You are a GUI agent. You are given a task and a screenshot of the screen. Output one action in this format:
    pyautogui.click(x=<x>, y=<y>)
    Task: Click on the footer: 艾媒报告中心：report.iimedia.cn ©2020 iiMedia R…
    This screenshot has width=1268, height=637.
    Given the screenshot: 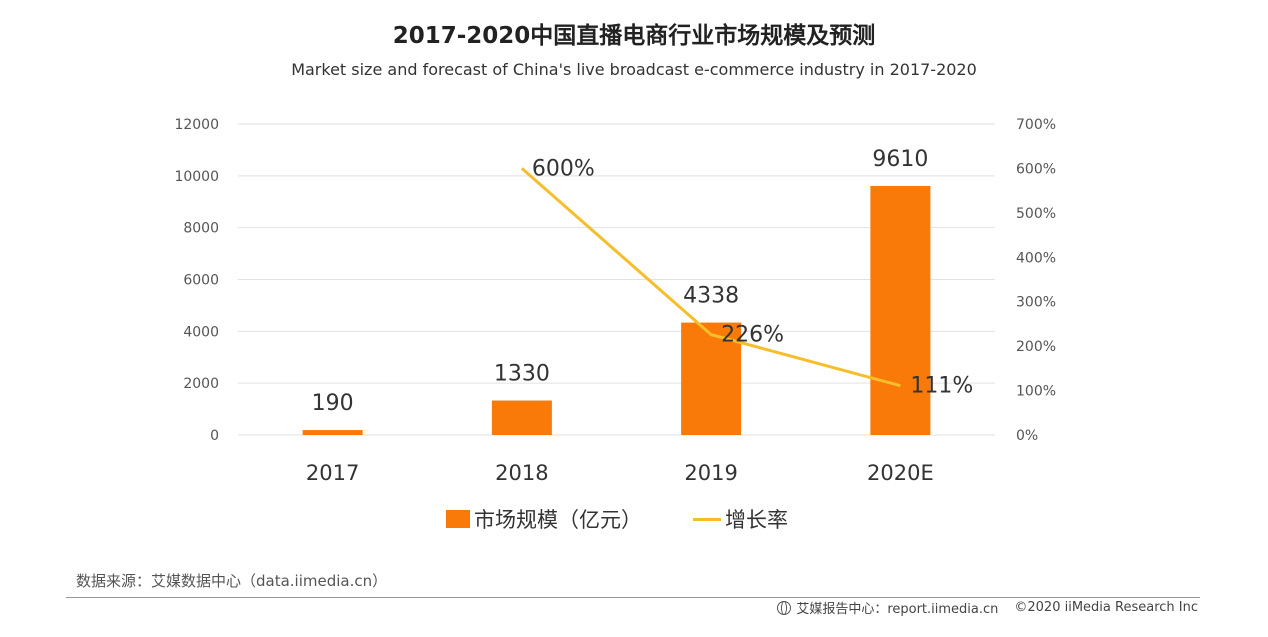 What is the action you would take?
    pyautogui.click(x=987, y=607)
    